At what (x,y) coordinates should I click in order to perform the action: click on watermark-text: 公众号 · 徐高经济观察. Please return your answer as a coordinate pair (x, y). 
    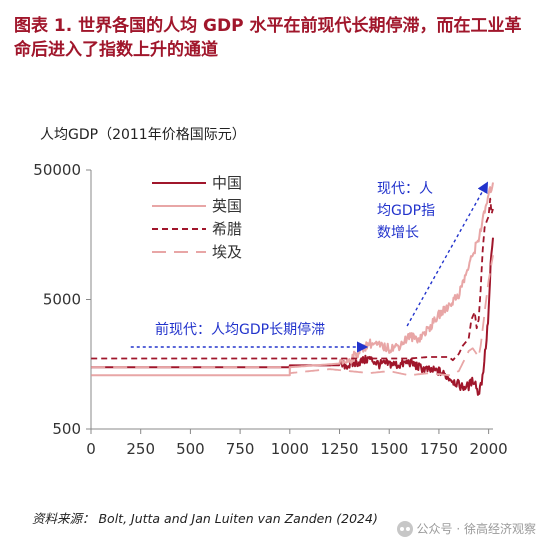
    Looking at the image, I should click on (476, 529).